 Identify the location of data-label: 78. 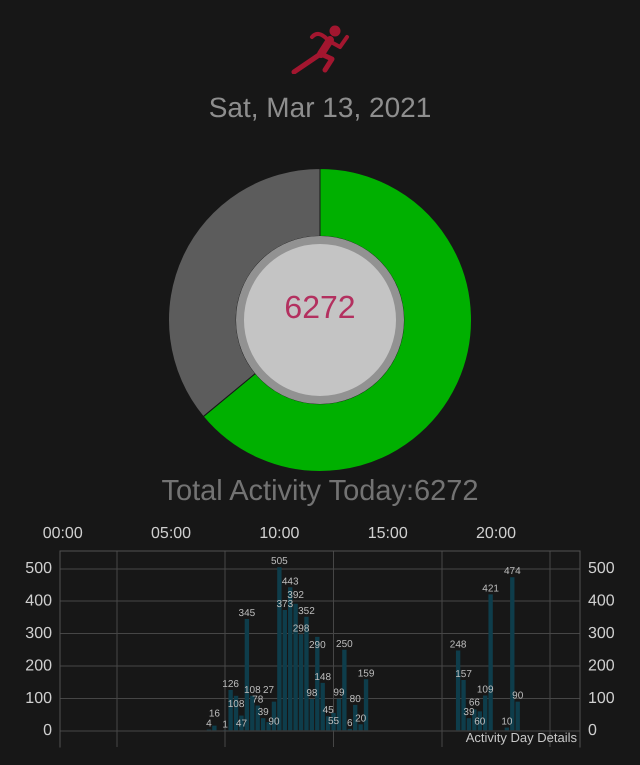
(258, 700).